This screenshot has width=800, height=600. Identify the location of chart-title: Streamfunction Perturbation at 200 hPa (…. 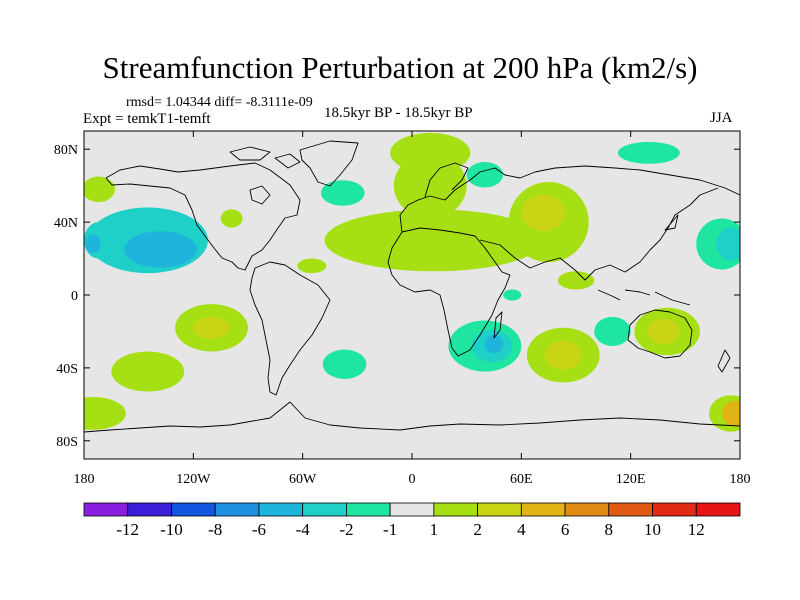
(400, 67).